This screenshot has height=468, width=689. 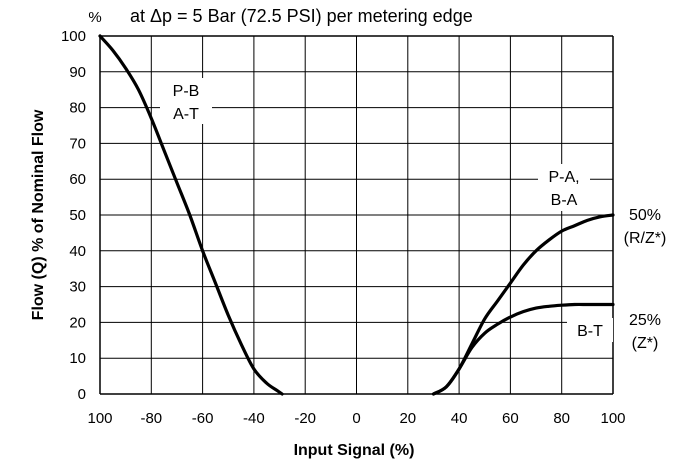 I want to click on label-50-percent: 50%, so click(x=645, y=215).